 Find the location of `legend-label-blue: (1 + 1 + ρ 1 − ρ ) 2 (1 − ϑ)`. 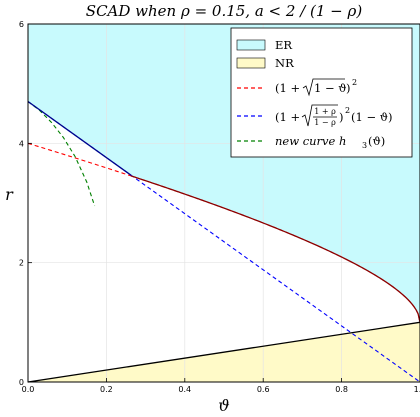

legend-label-blue: (1 + 1 + ρ 1 − ρ ) 2 (1 − ϑ) is located at coordinates (333, 115).